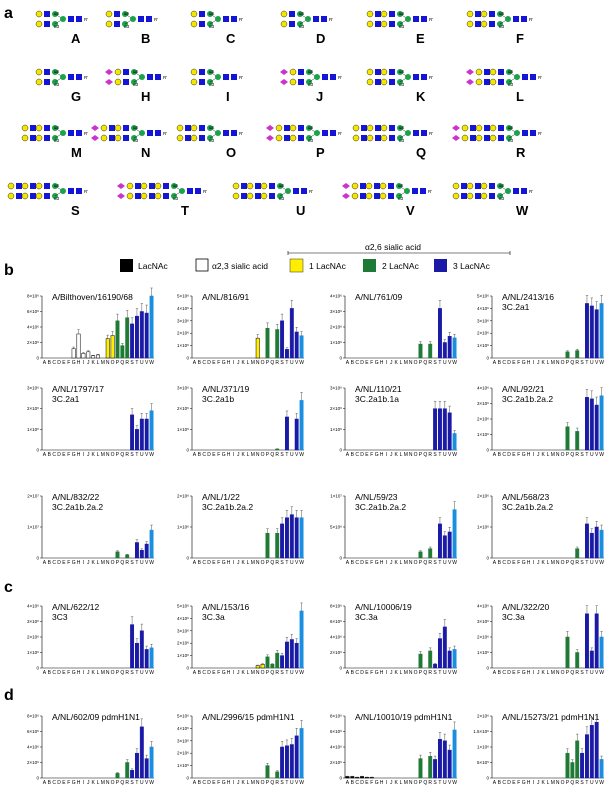 The width and height of the screenshot is (611, 800). I want to click on x-tick-label-L: L, so click(248, 563).